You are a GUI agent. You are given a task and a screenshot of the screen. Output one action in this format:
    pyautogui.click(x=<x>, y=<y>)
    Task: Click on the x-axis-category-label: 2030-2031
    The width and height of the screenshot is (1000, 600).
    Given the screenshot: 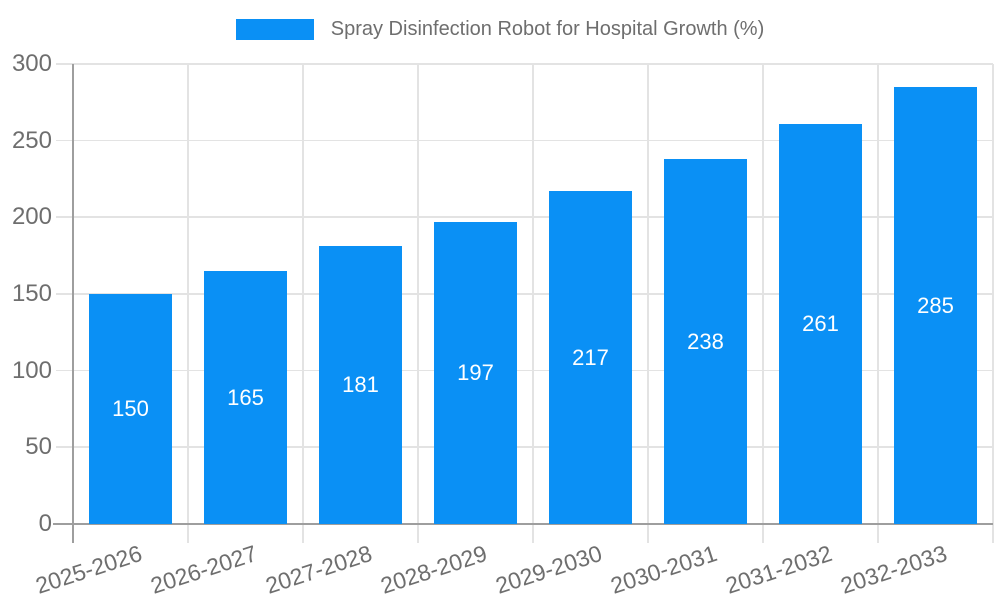 What is the action you would take?
    pyautogui.click(x=663, y=569)
    